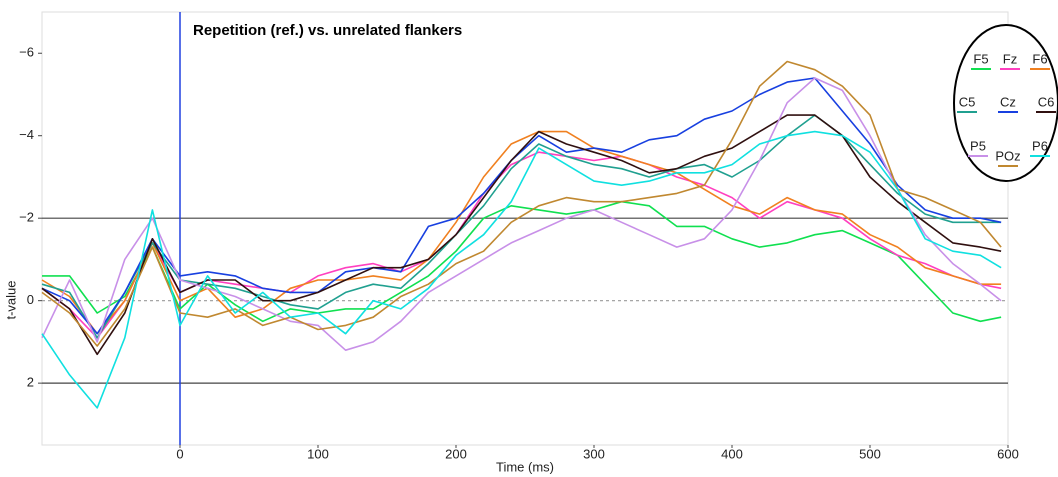 Image resolution: width=1058 pixels, height=477 pixels. What do you see at coordinates (456, 453) in the screenshot?
I see `x-tick-label: 200` at bounding box center [456, 453].